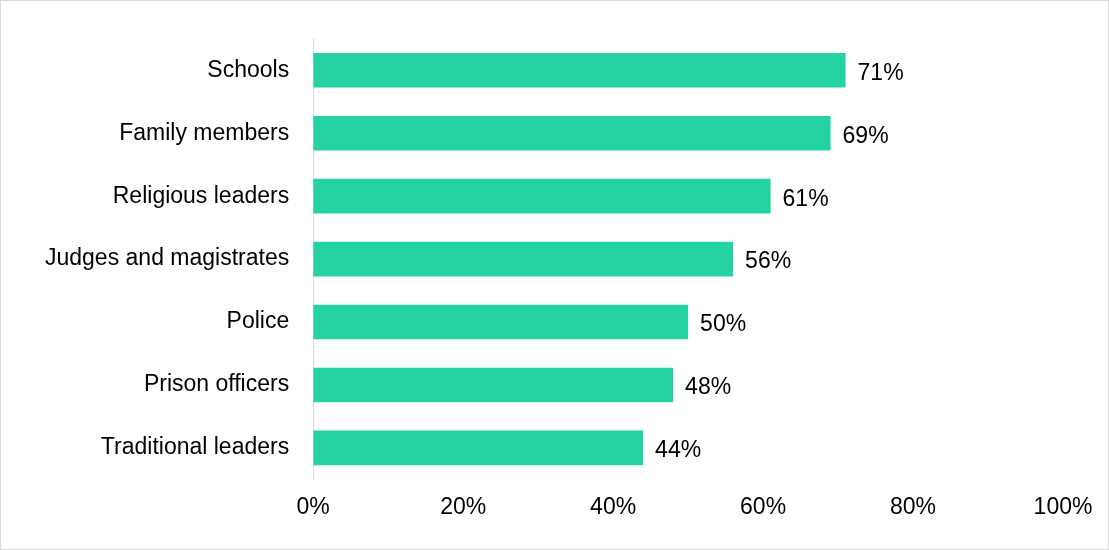 This screenshot has height=550, width=1109. I want to click on data-label: 69%, so click(865, 134).